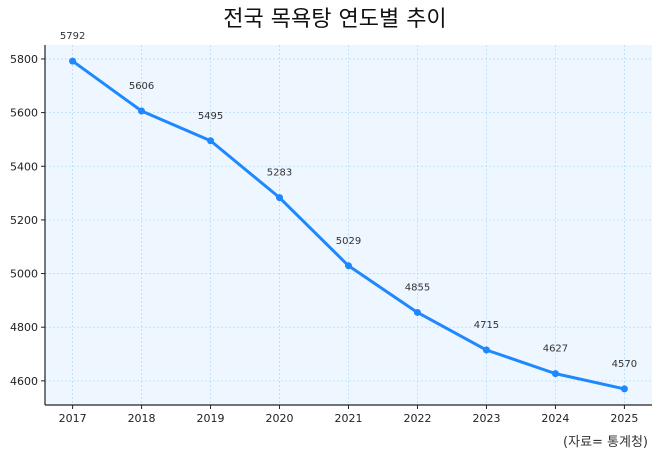  I want to click on source-note: (자료= 통계청), so click(605, 442).